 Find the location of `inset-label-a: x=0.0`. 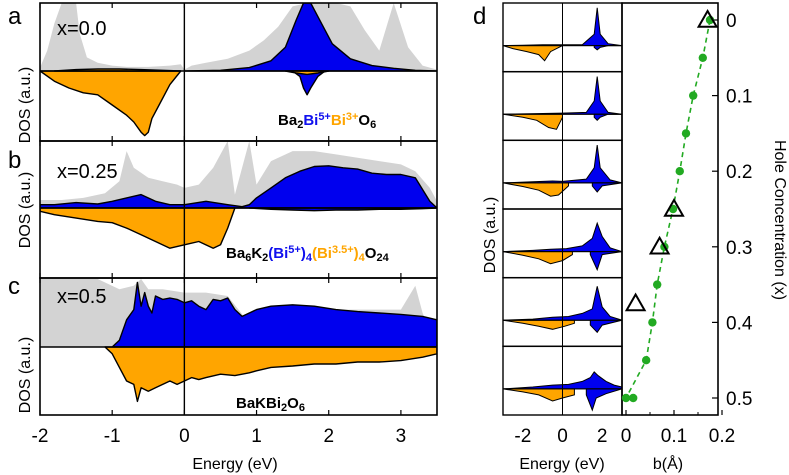

inset-label-a: x=0.0 is located at coordinates (81, 29).